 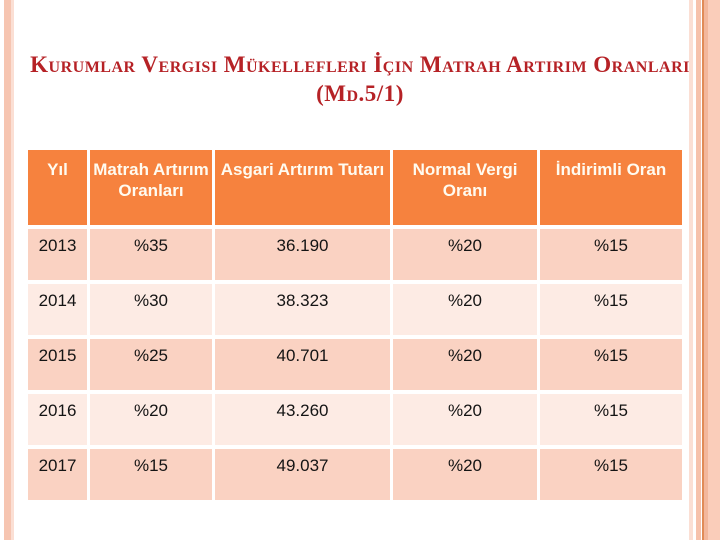 I want to click on table-cell: 2016, so click(x=57, y=419).